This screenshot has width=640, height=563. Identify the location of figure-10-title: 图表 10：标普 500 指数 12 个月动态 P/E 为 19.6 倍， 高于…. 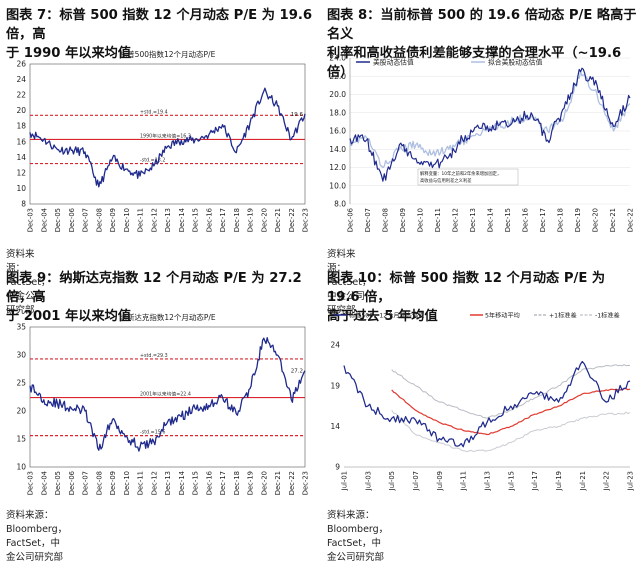
(483, 297).